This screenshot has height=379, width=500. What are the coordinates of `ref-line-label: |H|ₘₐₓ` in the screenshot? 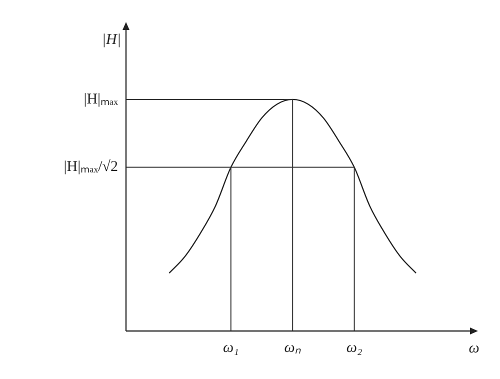 It's located at (101, 99).